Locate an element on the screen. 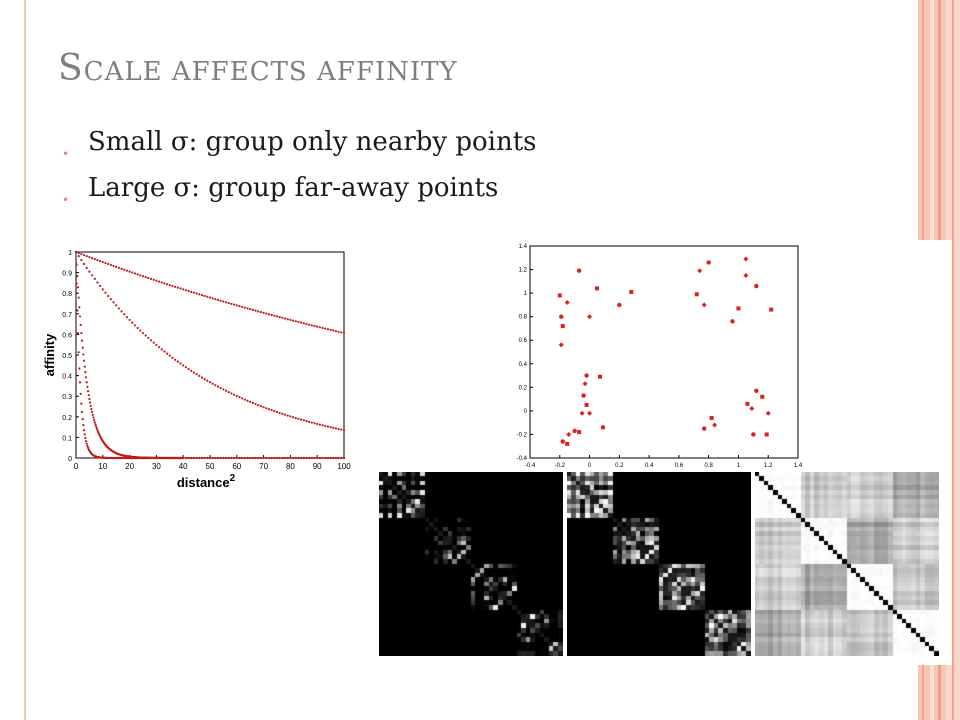 The height and width of the screenshot is (720, 960). x-axis-label: distance is located at coordinates (203, 482).